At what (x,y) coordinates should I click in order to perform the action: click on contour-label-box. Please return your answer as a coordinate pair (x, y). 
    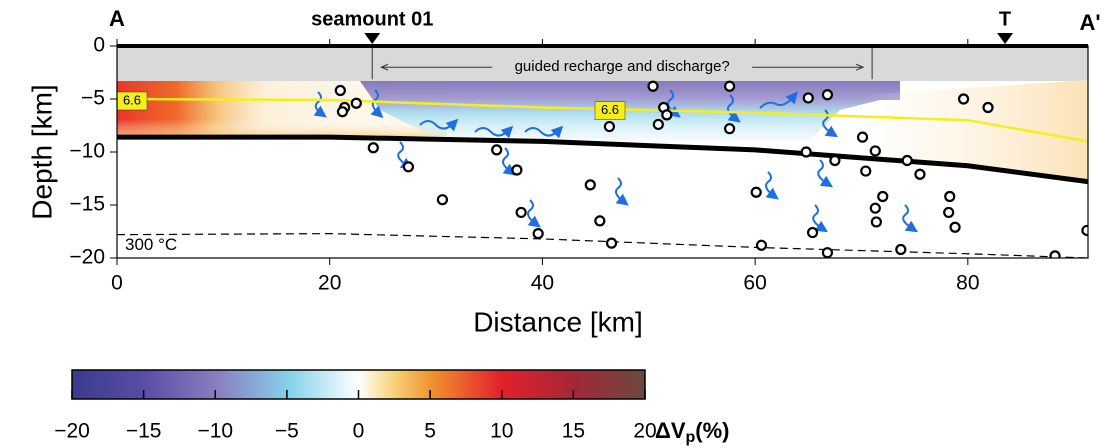
    Looking at the image, I should click on (610, 110).